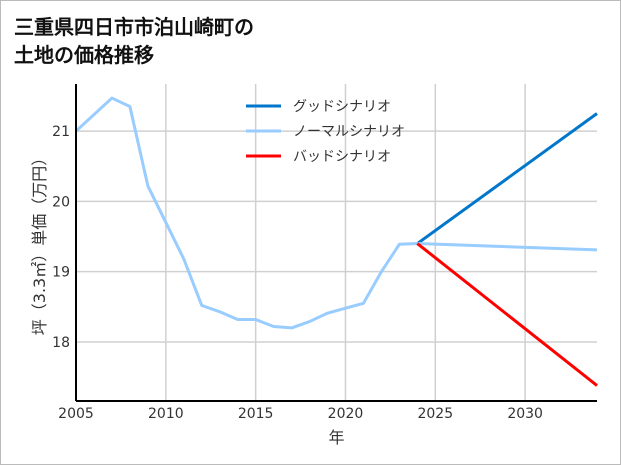 This screenshot has width=621, height=465. Describe the element at coordinates (346, 414) in the screenshot. I see `x-tick-label: 2020` at that location.